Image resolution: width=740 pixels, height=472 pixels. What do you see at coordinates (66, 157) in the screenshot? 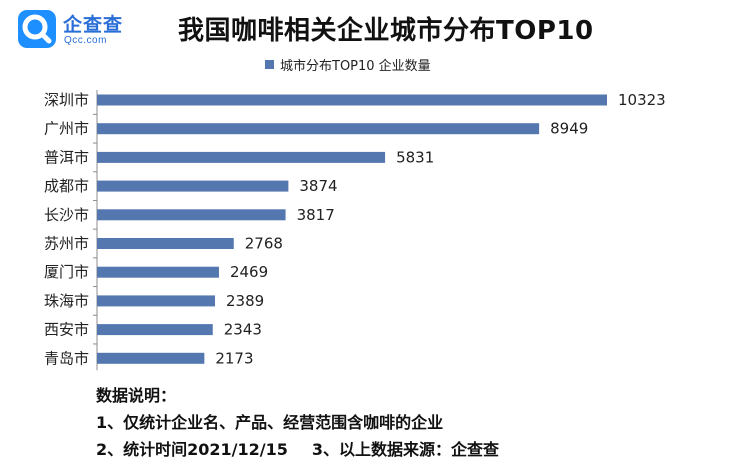
I see `category-label: 普洱市` at bounding box center [66, 157].